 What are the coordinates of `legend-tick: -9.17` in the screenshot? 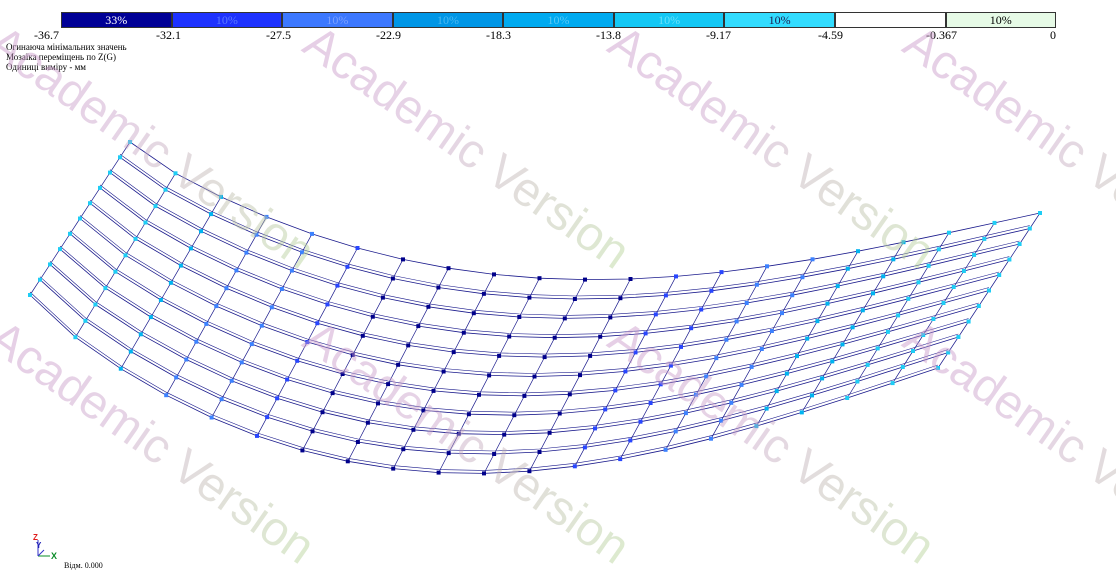 It's located at (718, 35).